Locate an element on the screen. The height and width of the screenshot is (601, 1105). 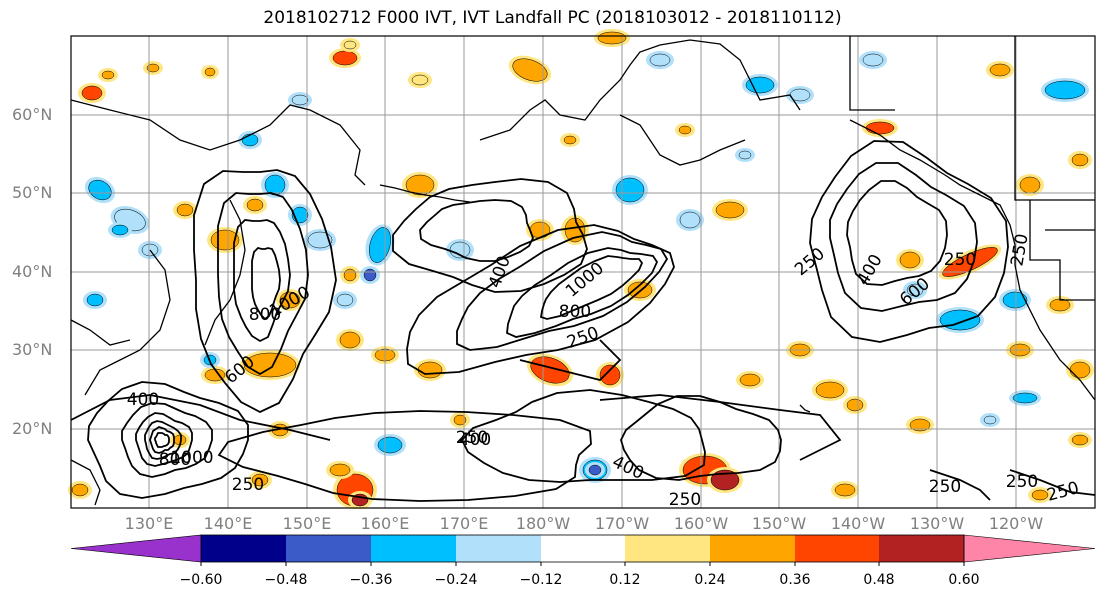
contour-label: 1000 is located at coordinates (191, 458).